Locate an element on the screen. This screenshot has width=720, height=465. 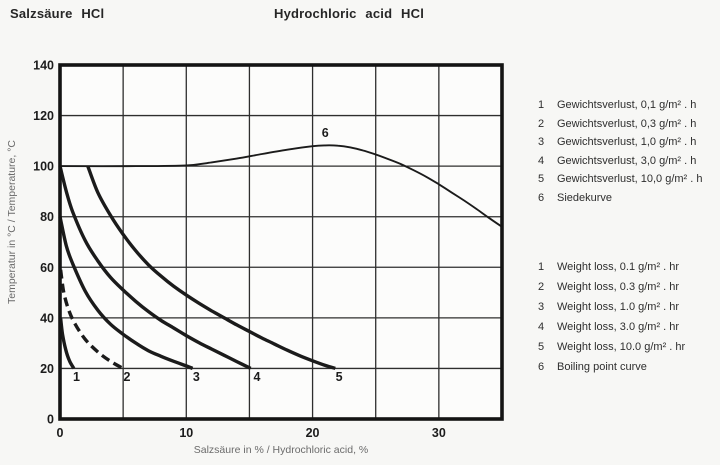
curve-label-2: 2 is located at coordinates (126, 377).